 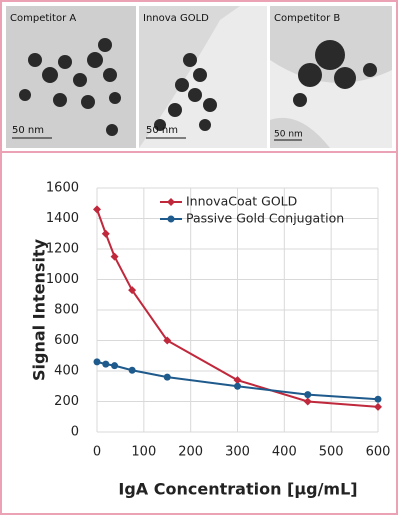 I want to click on x-tick-label: 200, so click(x=190, y=452).